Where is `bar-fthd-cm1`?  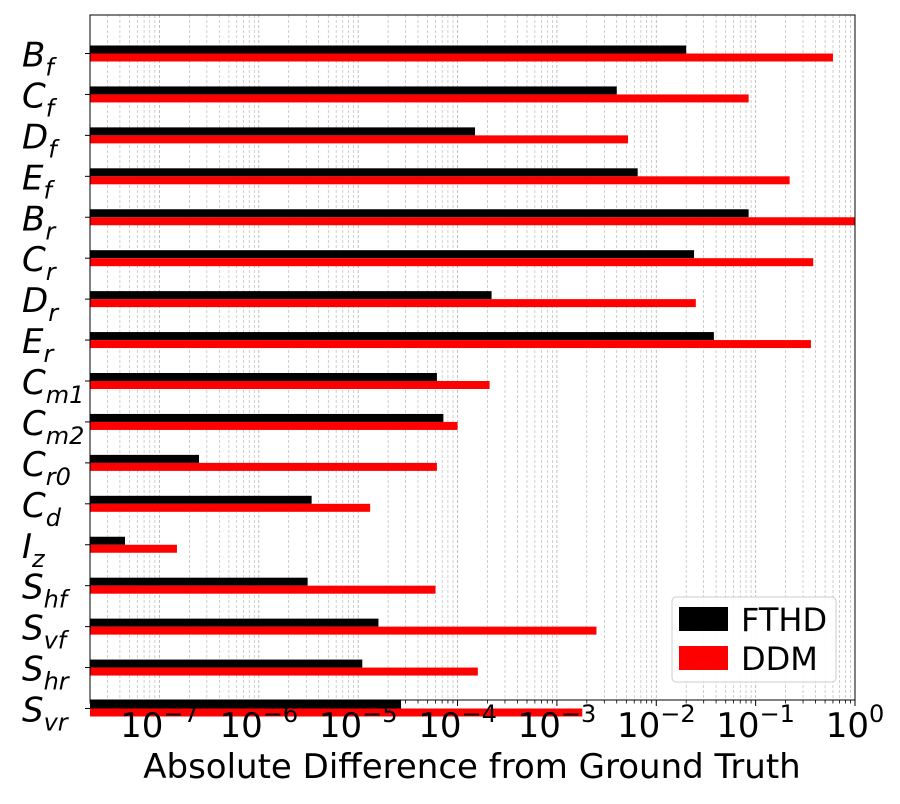
bar-fthd-cm1 is located at coordinates (263, 377).